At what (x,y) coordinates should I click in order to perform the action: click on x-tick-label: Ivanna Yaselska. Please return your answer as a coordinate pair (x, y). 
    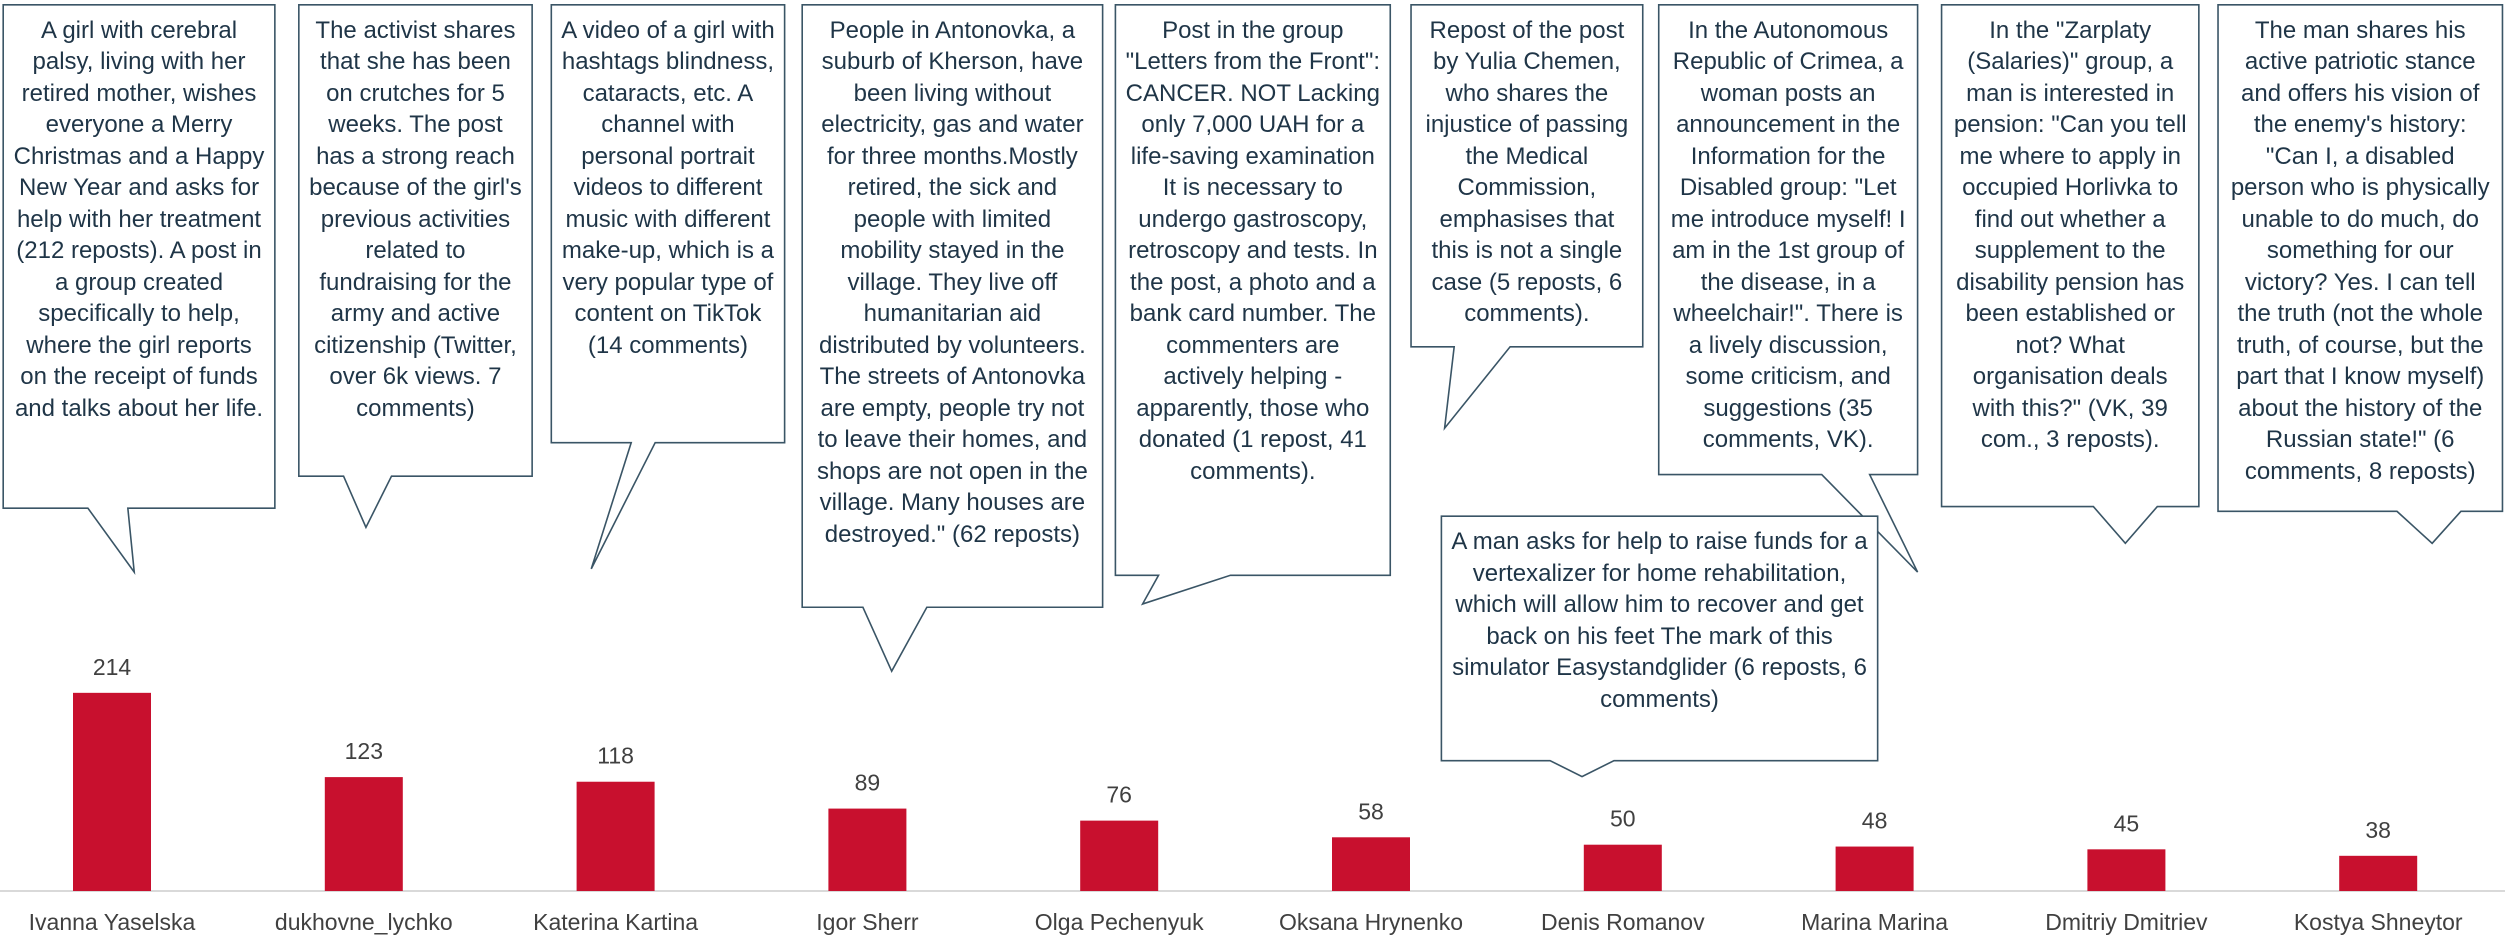
    Looking at the image, I should click on (112, 922).